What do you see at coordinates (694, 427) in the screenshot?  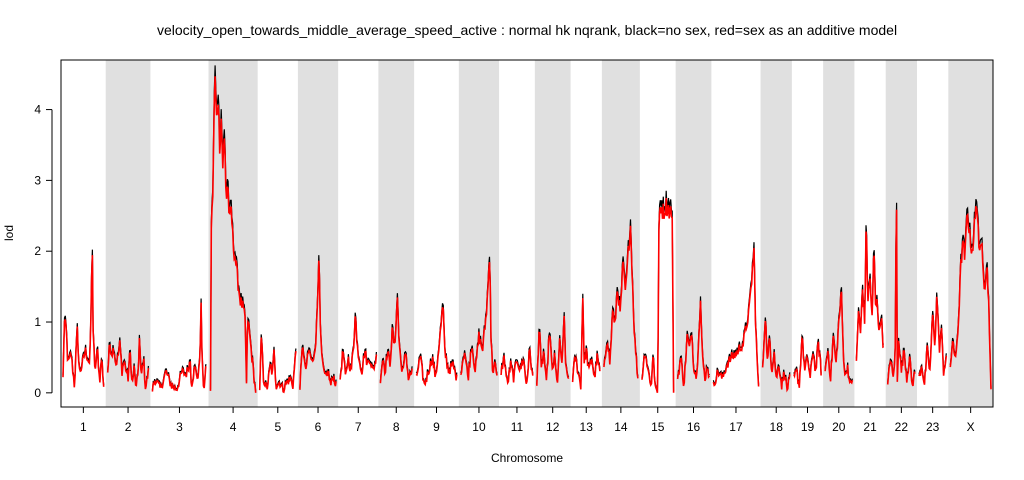 I see `x-tick-label-16: 16` at bounding box center [694, 427].